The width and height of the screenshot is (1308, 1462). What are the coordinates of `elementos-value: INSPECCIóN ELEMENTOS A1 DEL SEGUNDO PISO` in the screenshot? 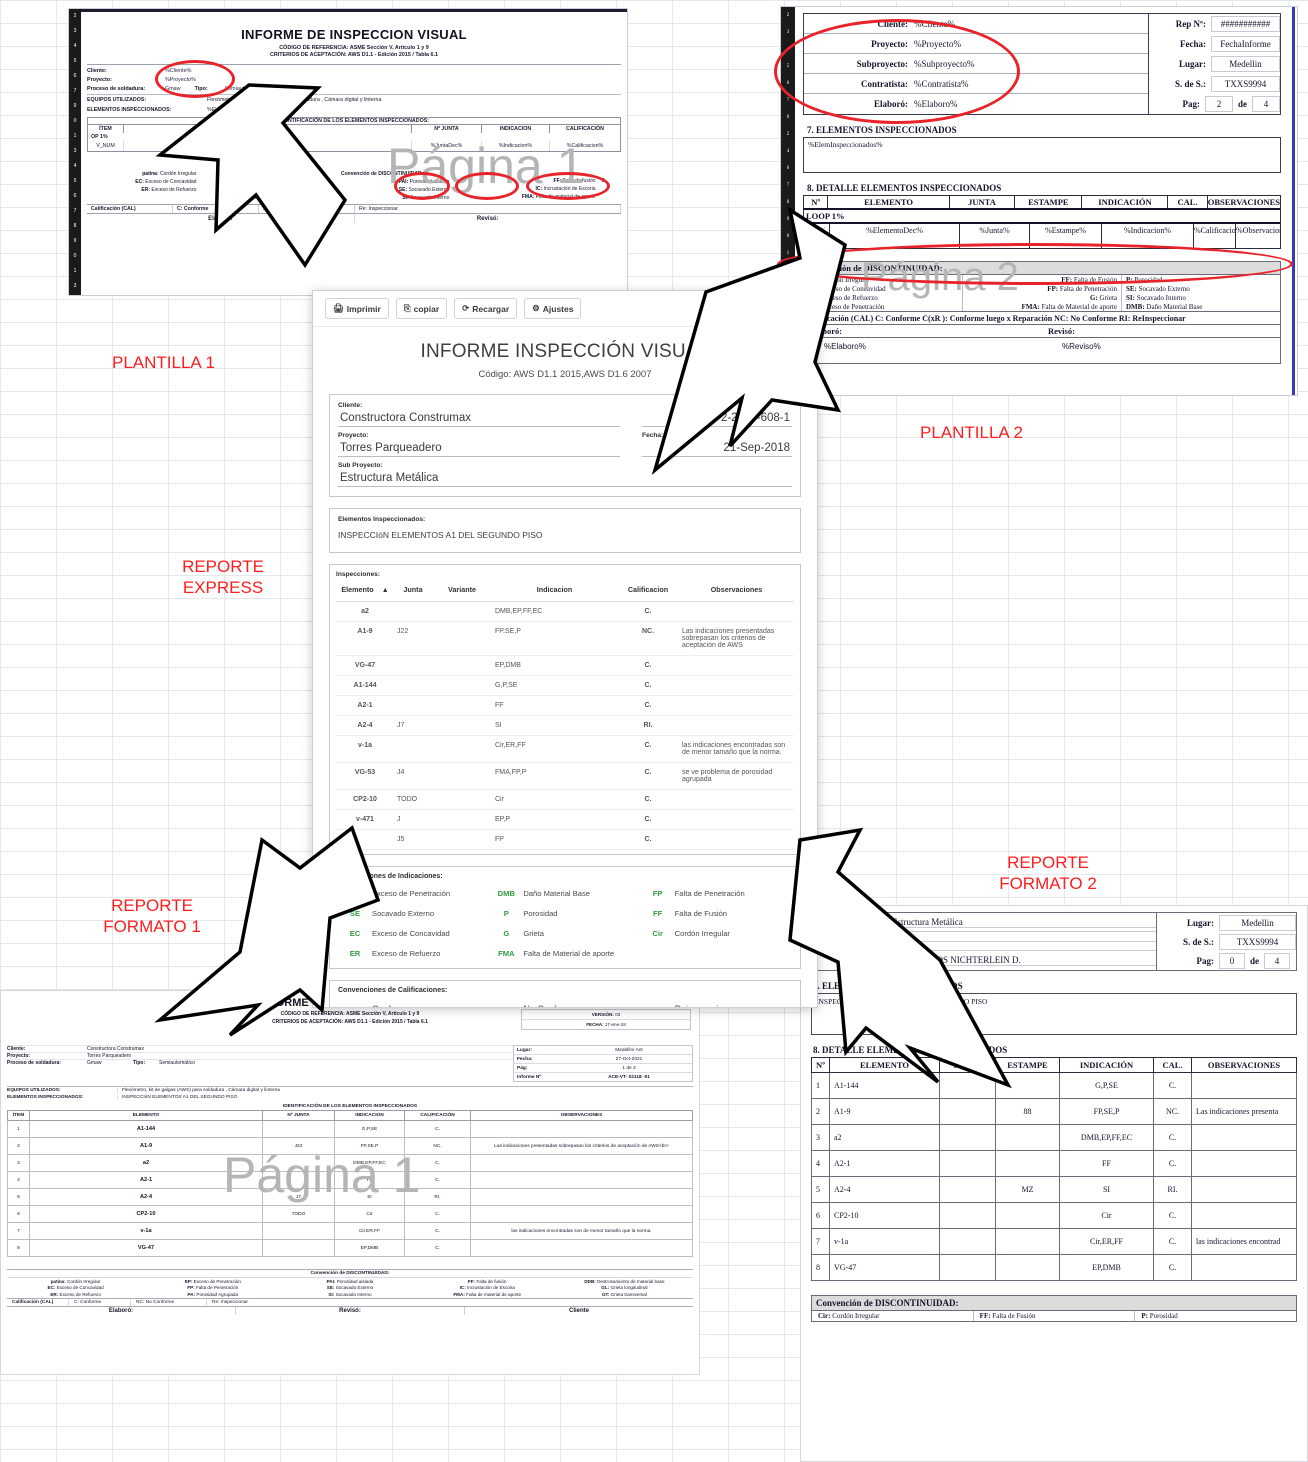 It's located at (440, 535).